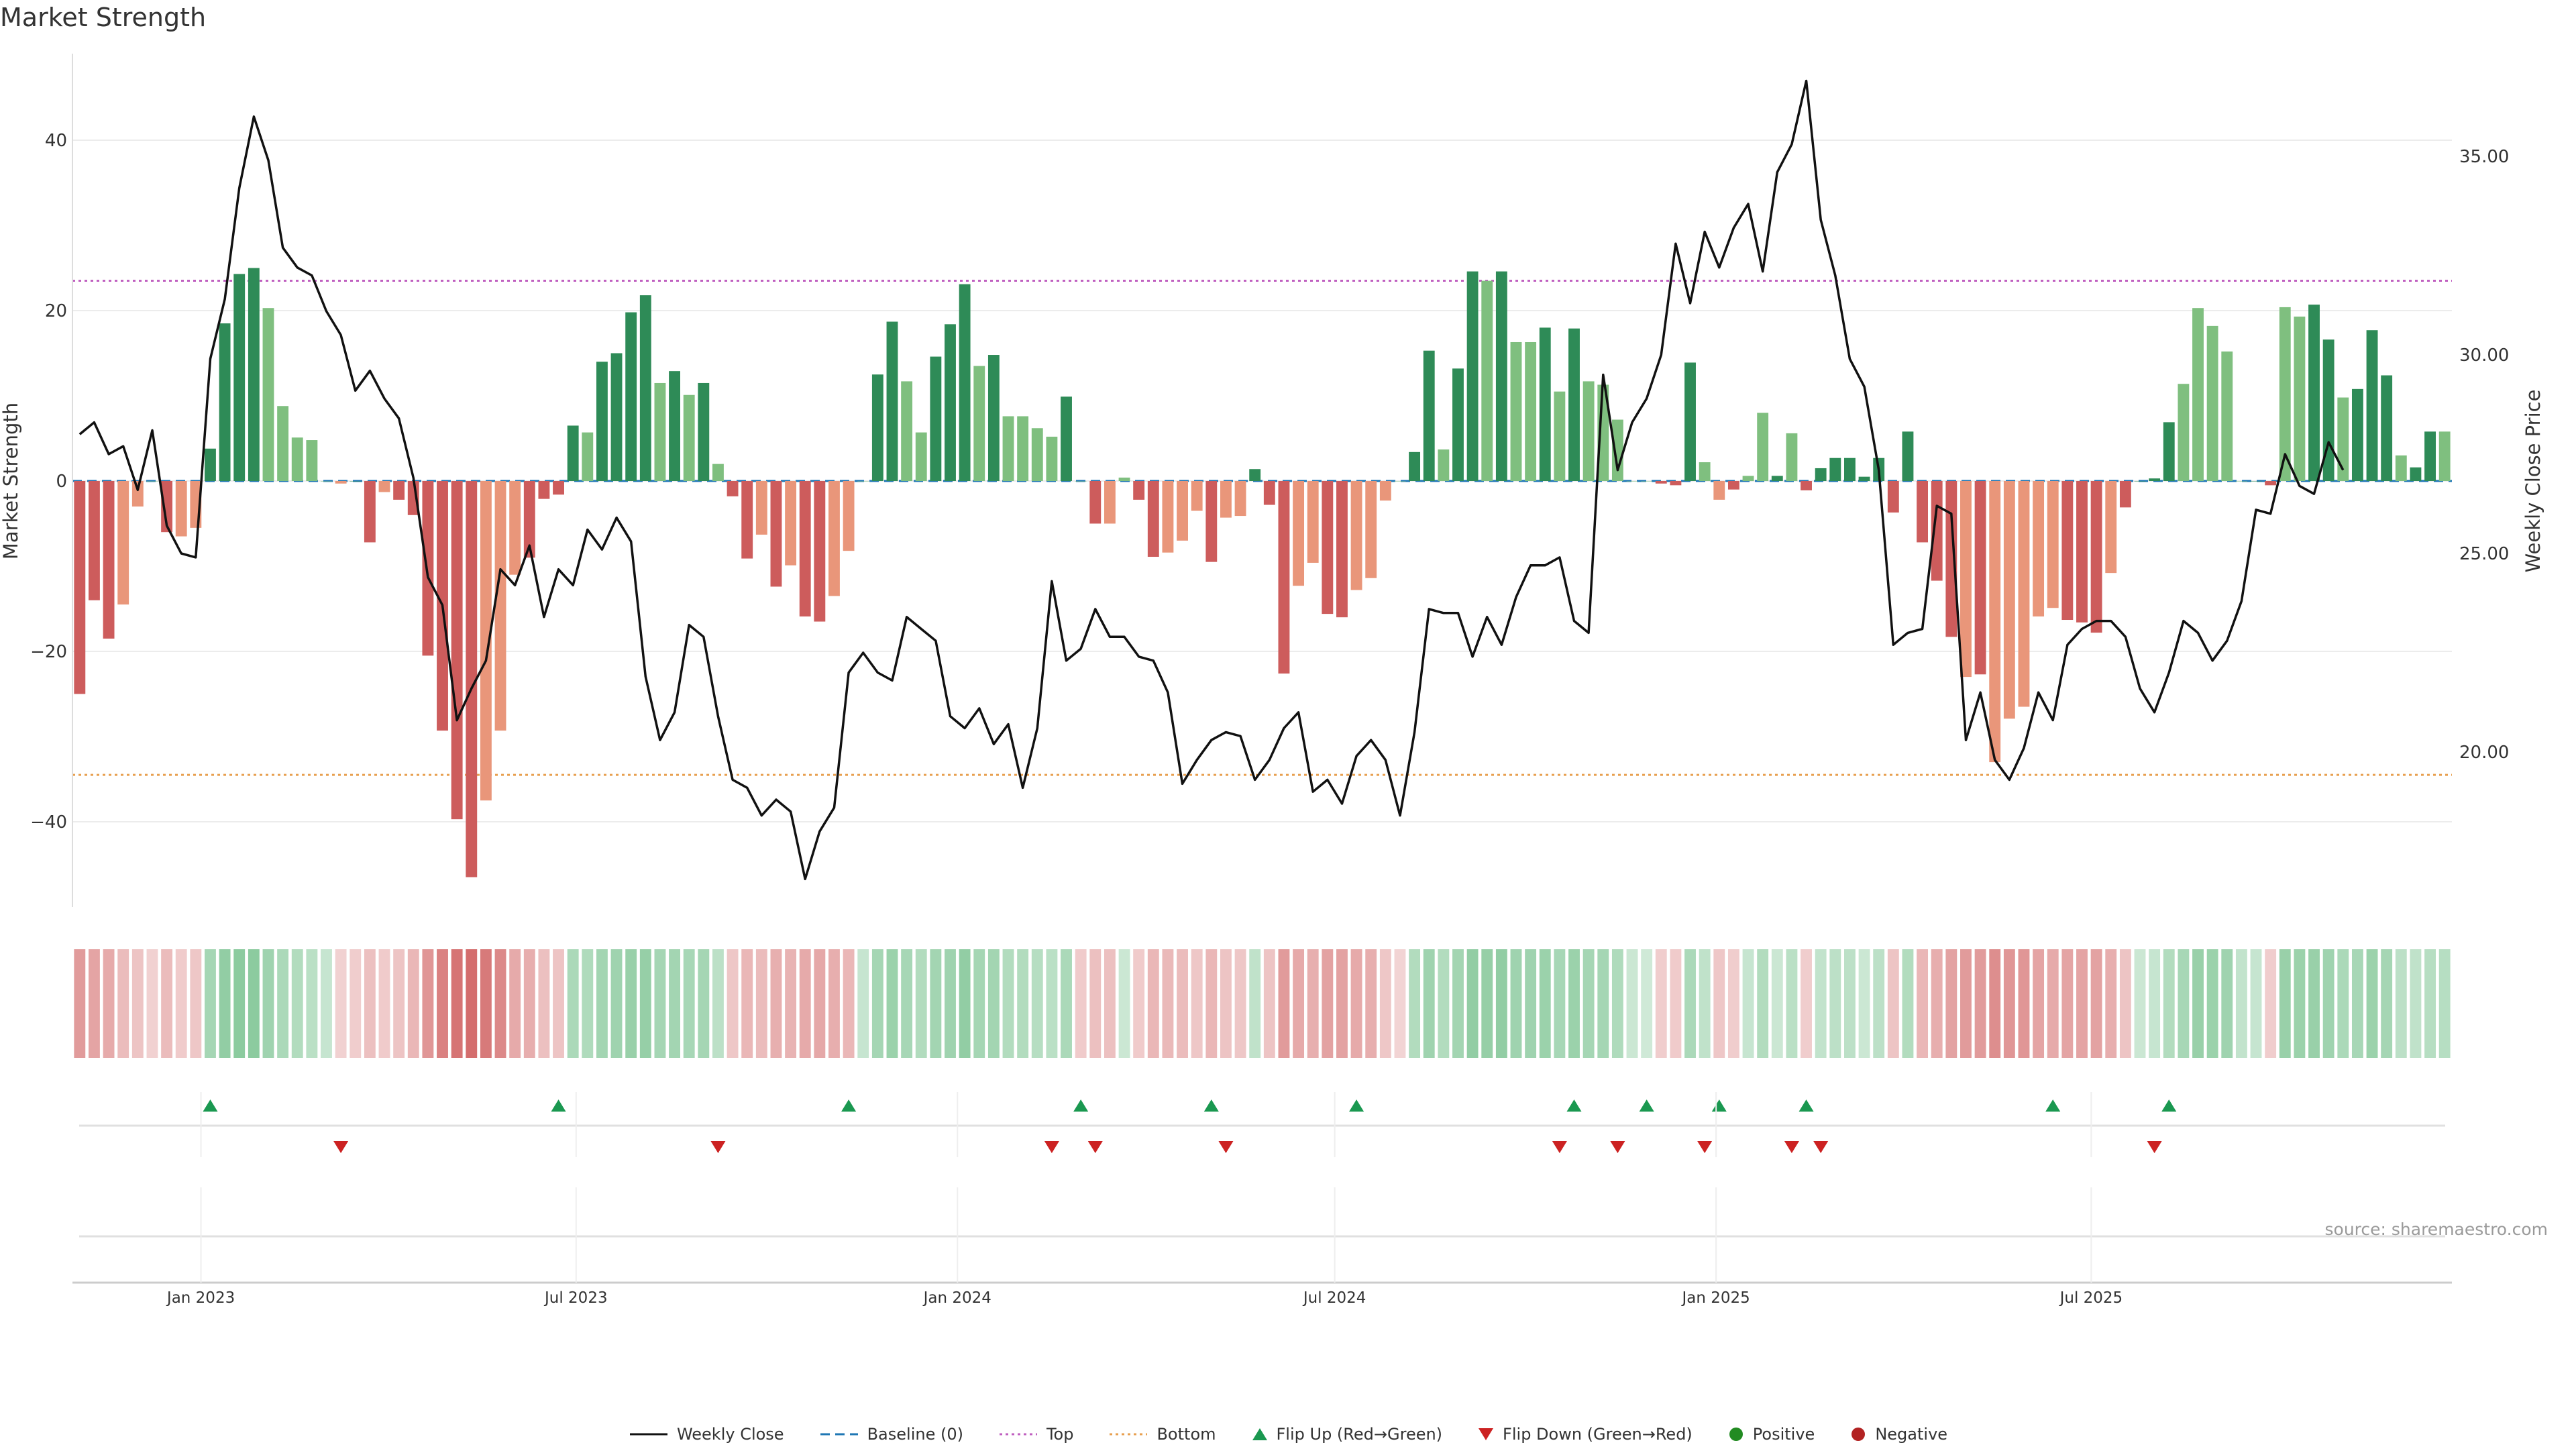 Image resolution: width=2576 pixels, height=1449 pixels. I want to click on legend-item: Flip Down (Green→Red), so click(1585, 1434).